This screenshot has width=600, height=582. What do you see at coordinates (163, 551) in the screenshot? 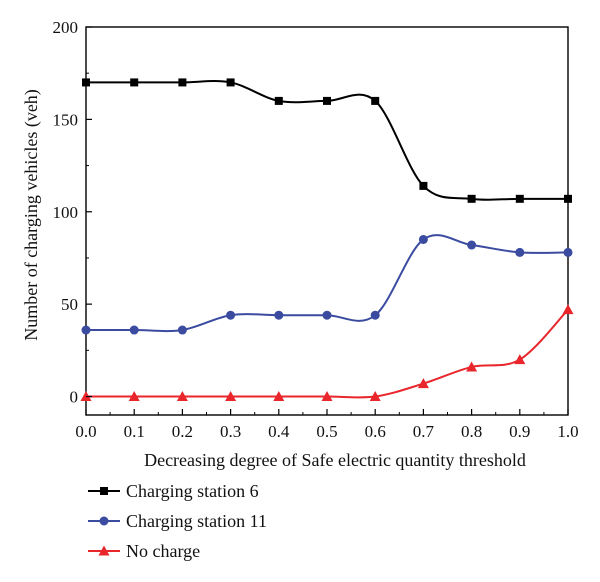
I see `legend-label-no-charge: No charge` at bounding box center [163, 551].